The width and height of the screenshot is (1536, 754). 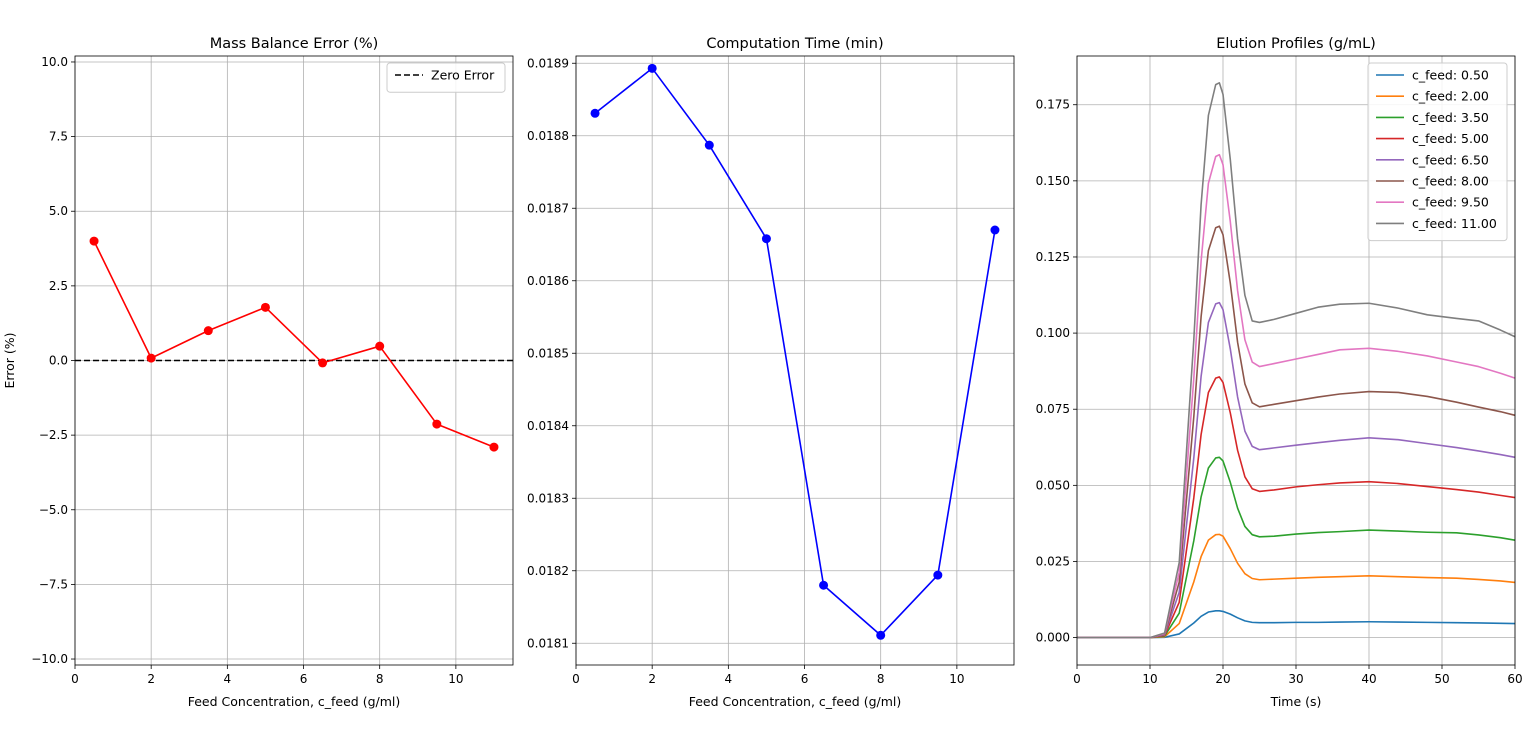 What do you see at coordinates (53, 435) in the screenshot?
I see `y-tick-label: −2.5` at bounding box center [53, 435].